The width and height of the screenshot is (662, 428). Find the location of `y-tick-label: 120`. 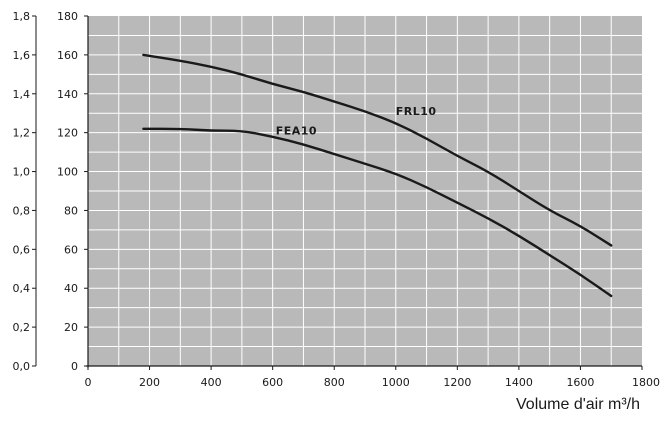

y-tick-label: 120 is located at coordinates (67, 133).